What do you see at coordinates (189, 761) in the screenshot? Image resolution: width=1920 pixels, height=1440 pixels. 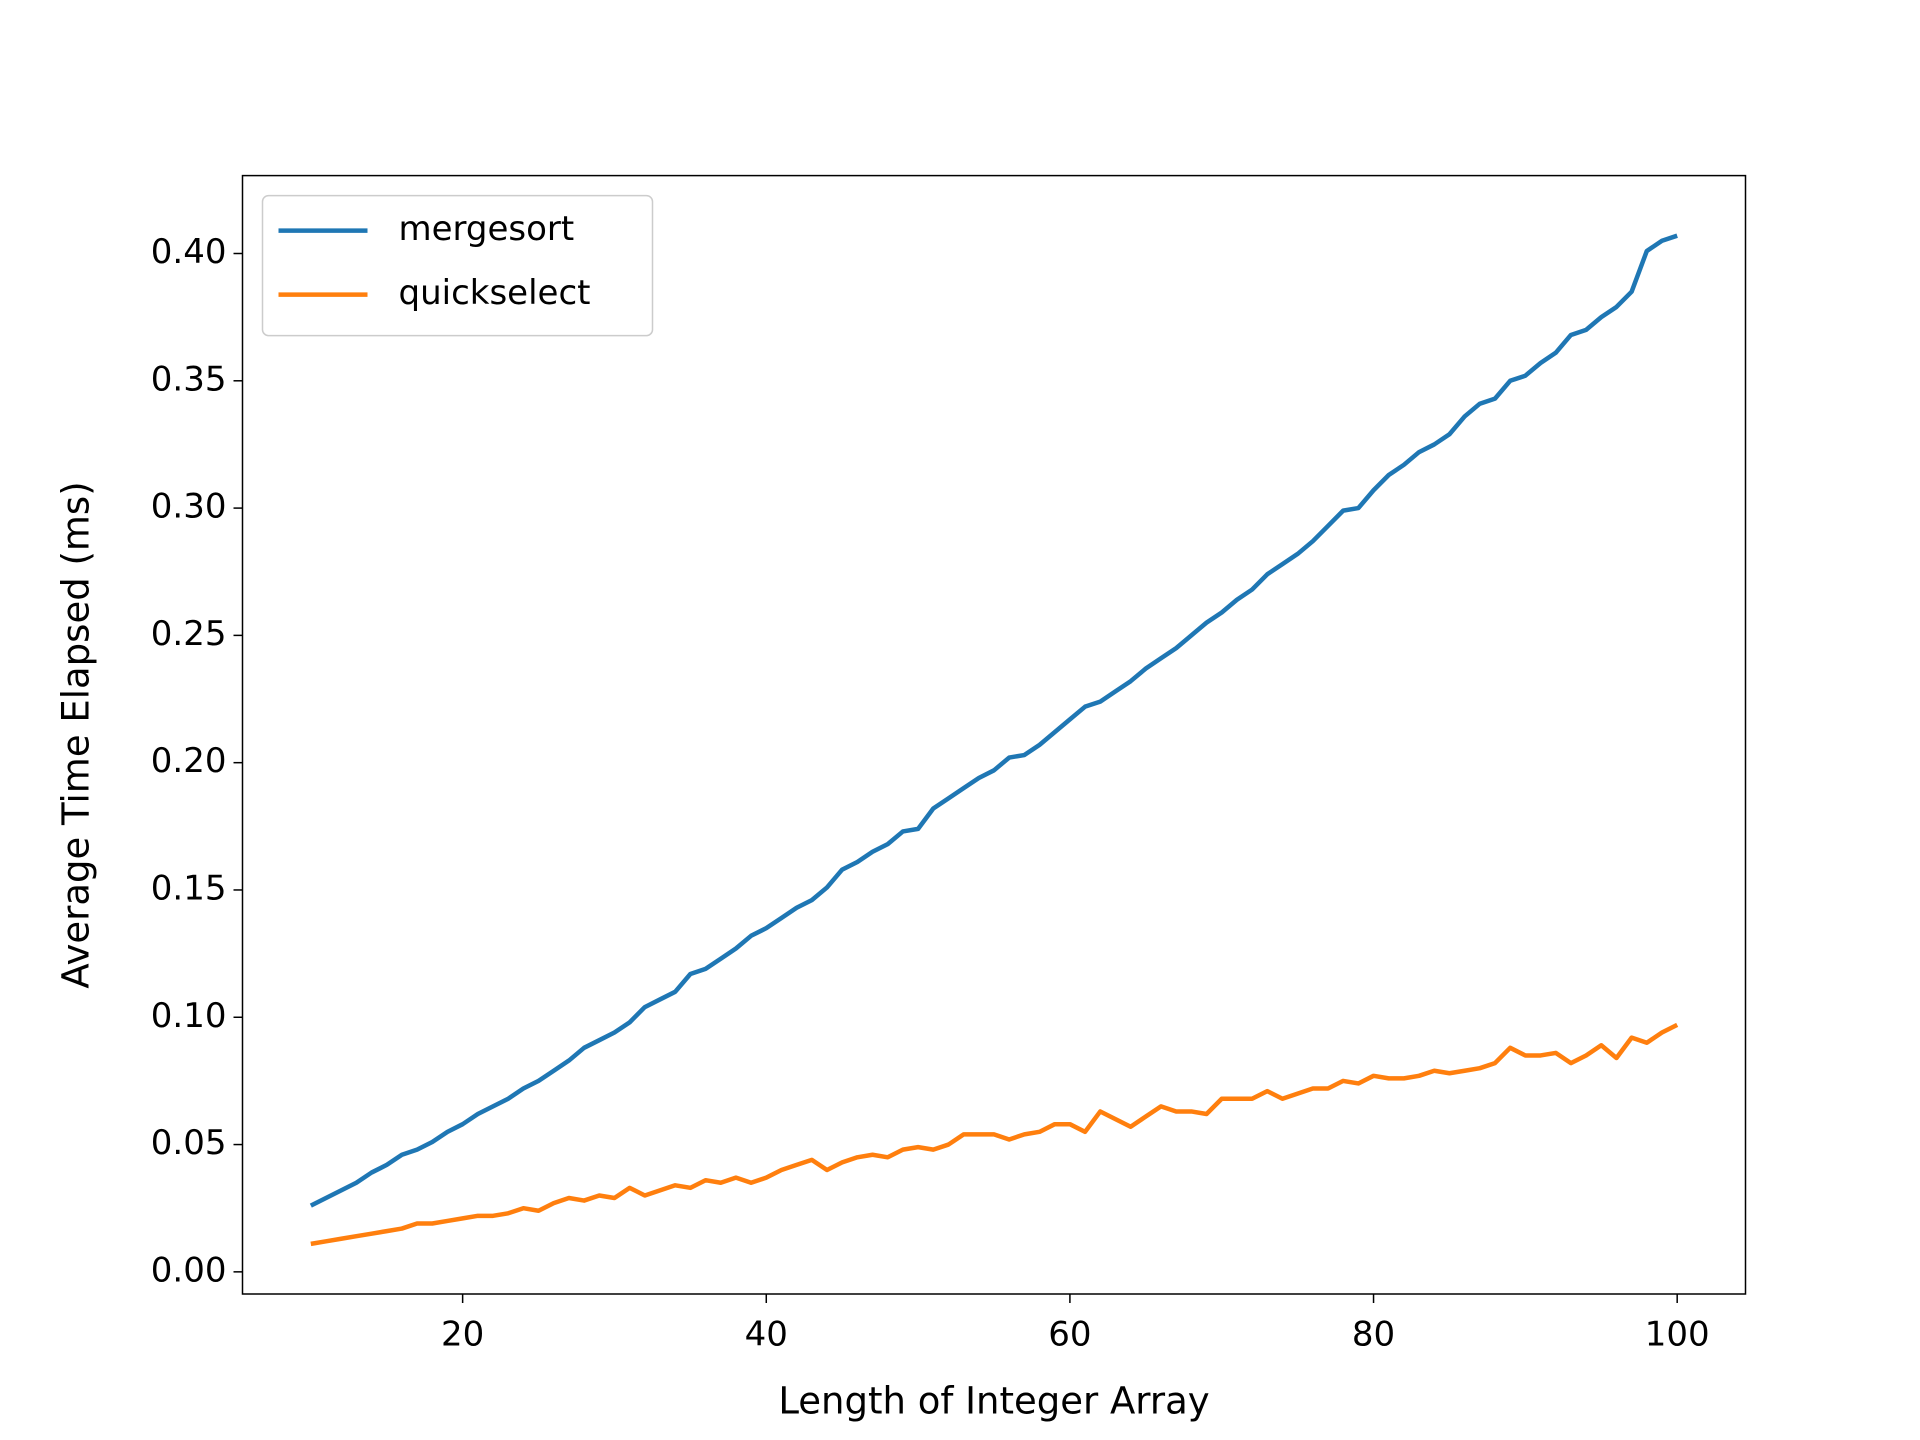 I see `y-tick-label: 0.20` at bounding box center [189, 761].